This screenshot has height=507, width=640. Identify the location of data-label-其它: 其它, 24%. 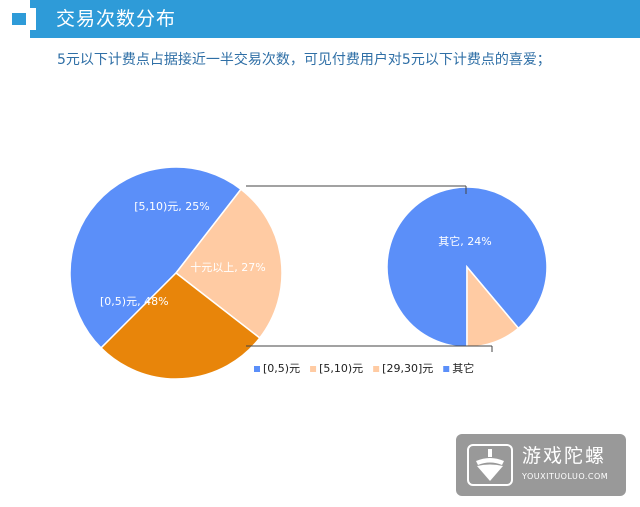
(464, 241).